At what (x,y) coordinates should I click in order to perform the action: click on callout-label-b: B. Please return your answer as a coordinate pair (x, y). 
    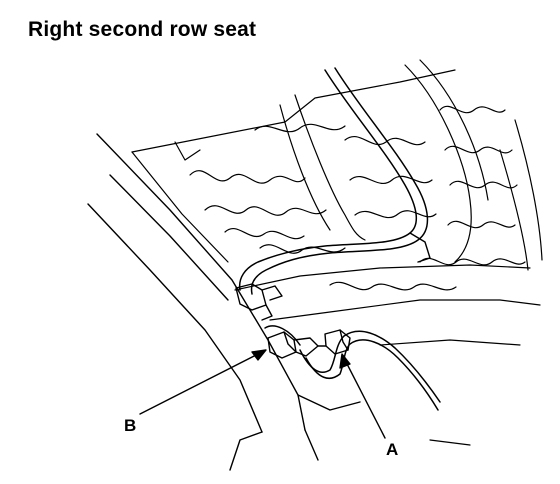
    Looking at the image, I should click on (130, 425).